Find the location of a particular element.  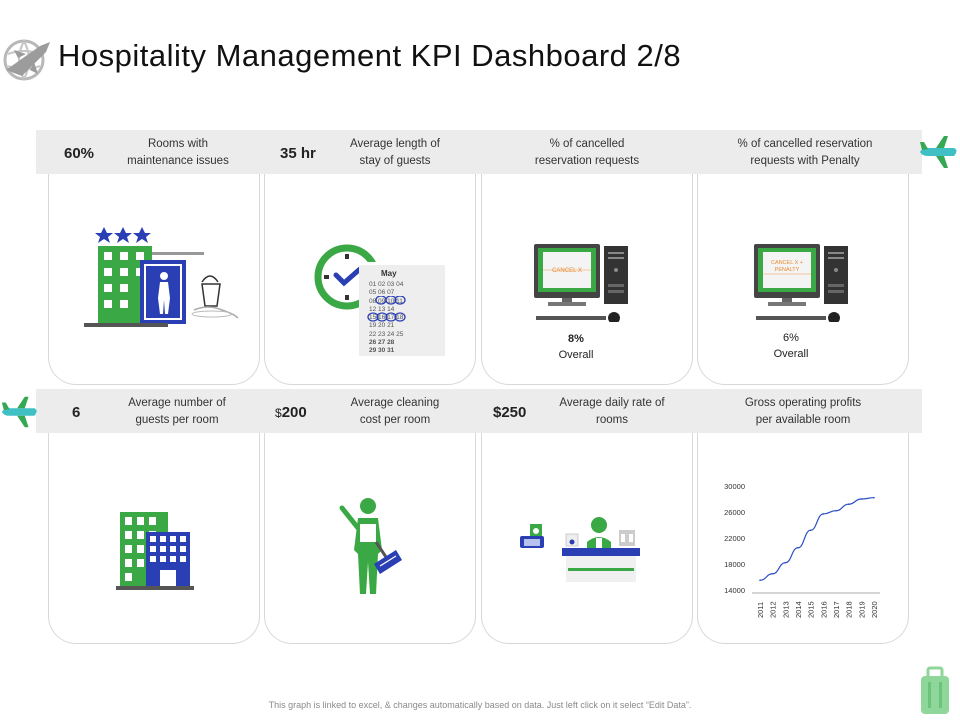

page-title: Hospitality Management KPI Dashboard 2/8 is located at coordinates (370, 55).